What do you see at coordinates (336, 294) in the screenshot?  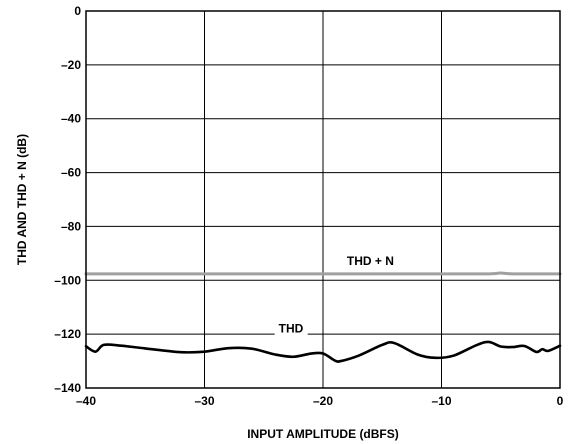 I see `labels-layer: THD + N THD` at bounding box center [336, 294].